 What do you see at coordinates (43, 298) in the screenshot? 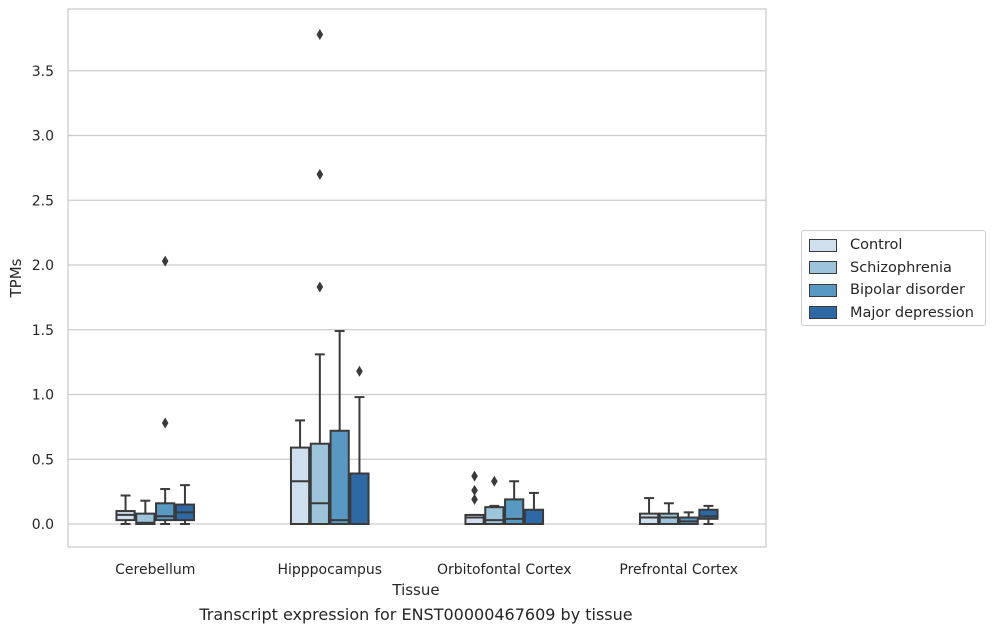
I see `y-tick-labels: 0.0 0.5 1.0 1.5 2.0 2.5 3.0 3.5` at bounding box center [43, 298].